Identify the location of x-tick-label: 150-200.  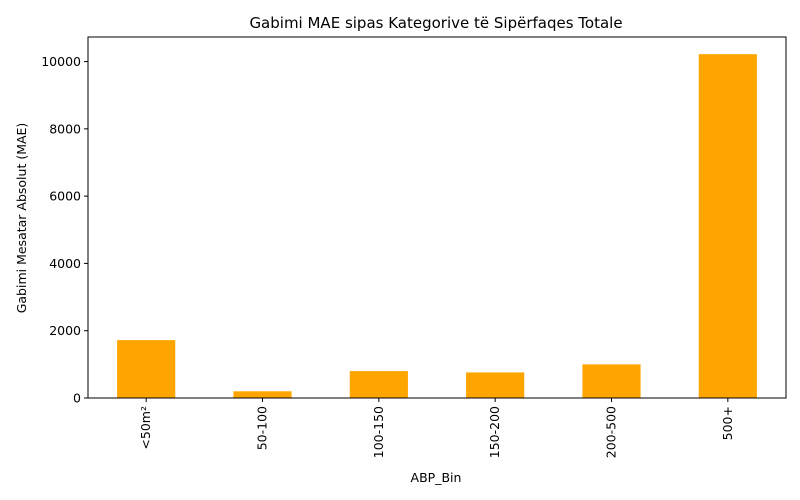
(494, 432).